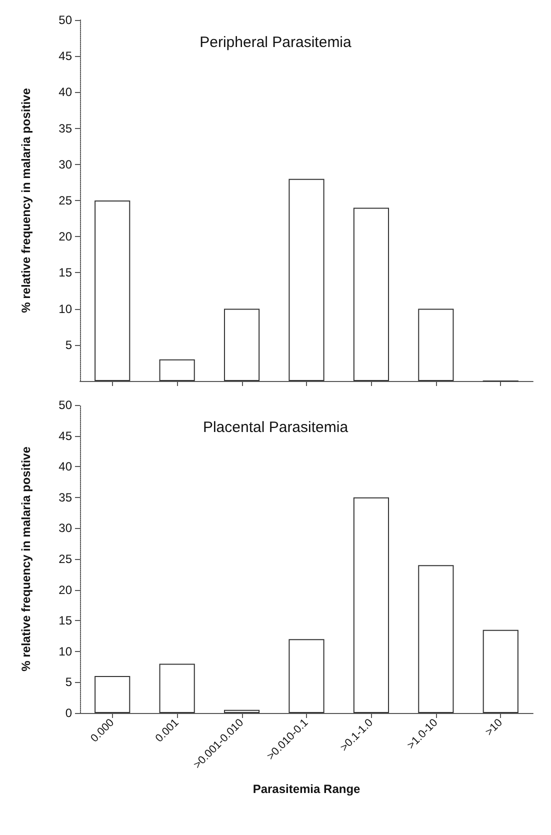 The image size is (551, 835). What do you see at coordinates (68, 713) in the screenshot?
I see `y-tick-label: 0` at bounding box center [68, 713].